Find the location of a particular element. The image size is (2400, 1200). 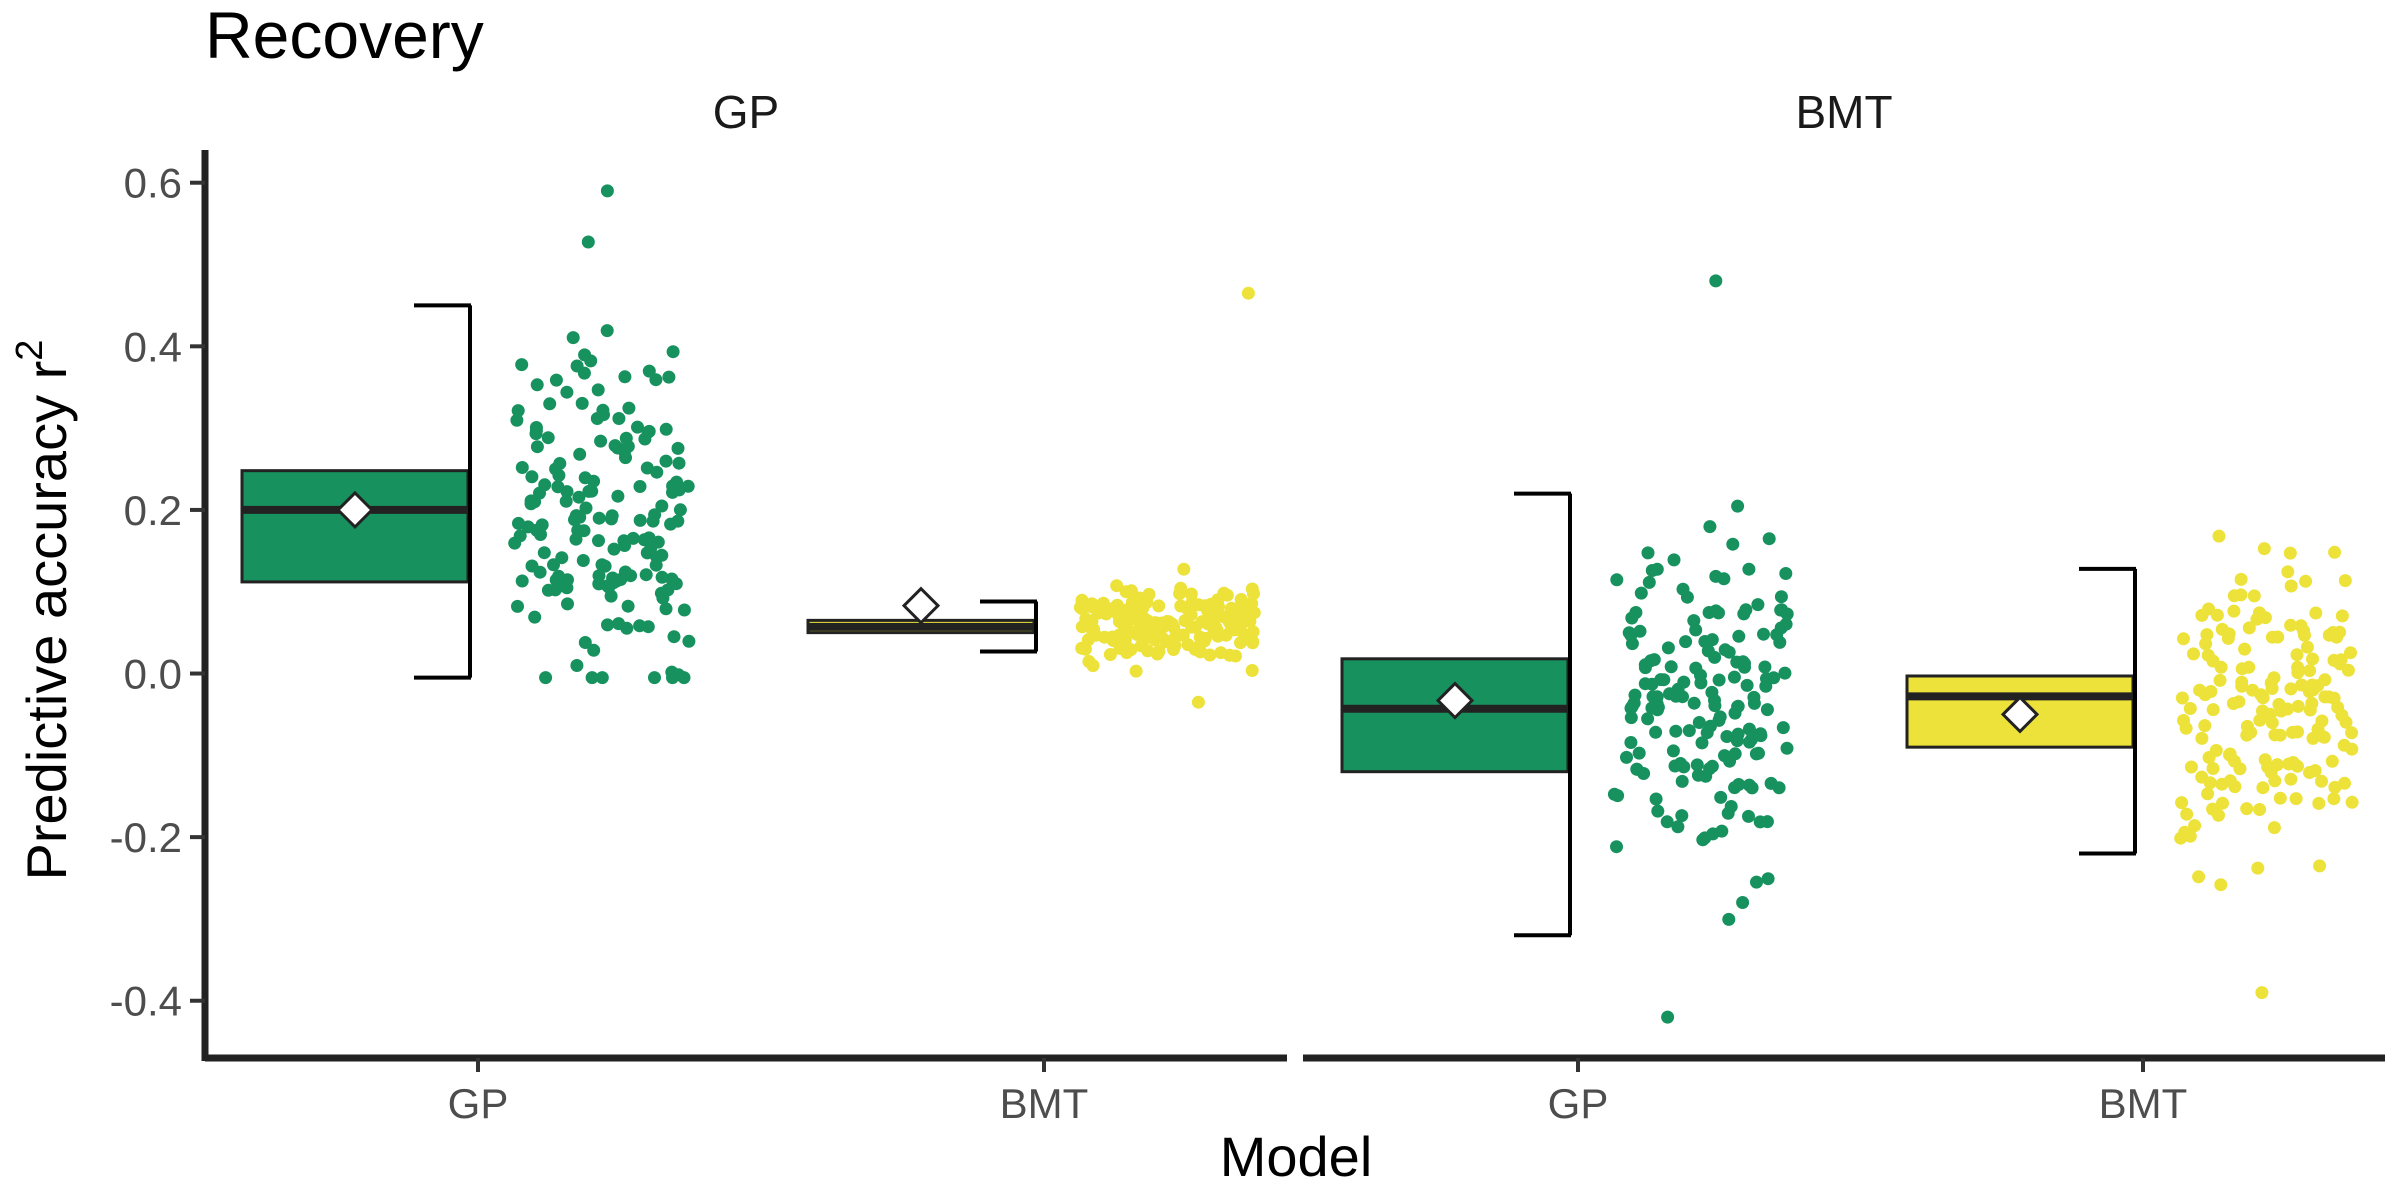

facet-label-gp: GP is located at coordinates (746, 112).